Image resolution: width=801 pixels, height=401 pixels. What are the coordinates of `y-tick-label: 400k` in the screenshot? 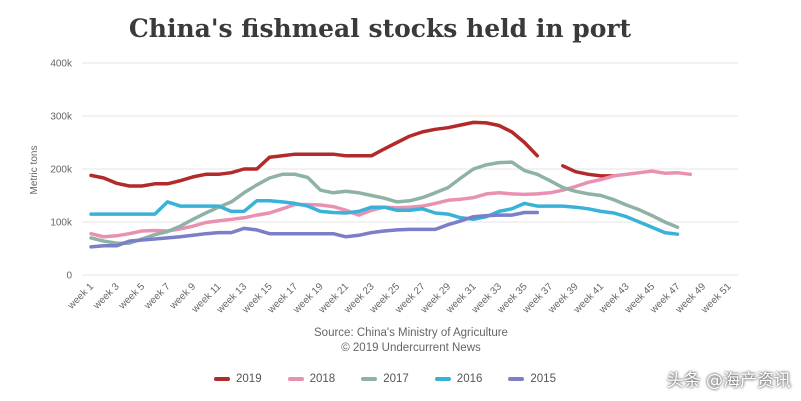 It's located at (61, 64).